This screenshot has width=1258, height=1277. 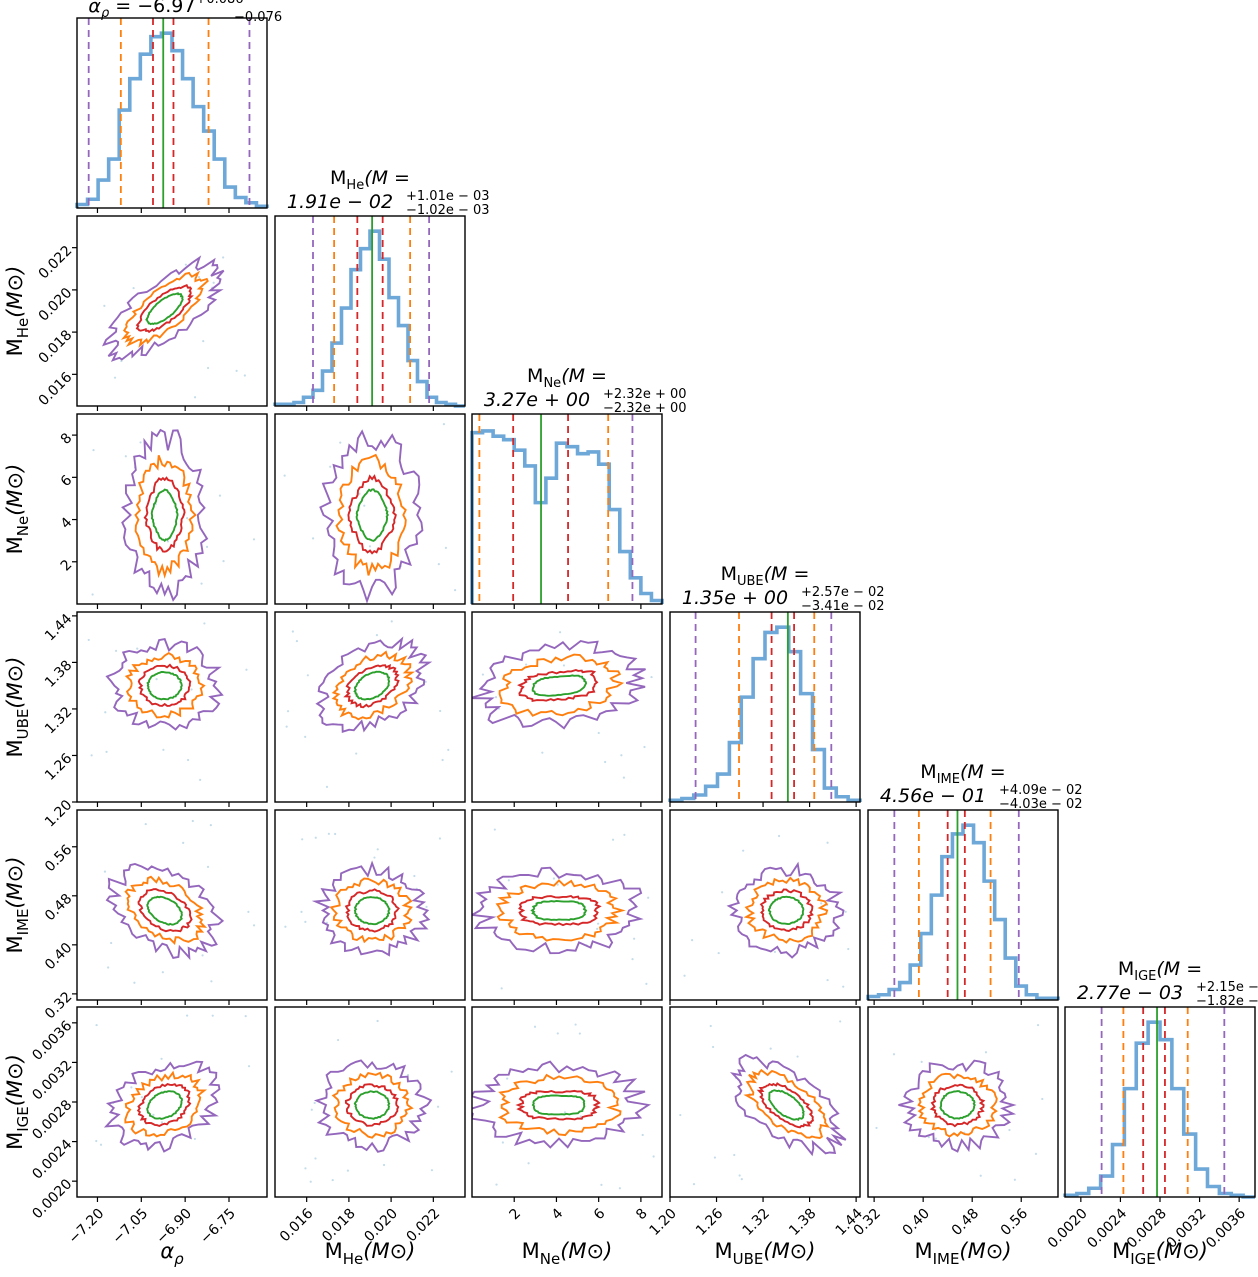 I want to click on title-plus-M_IGE: +2.15e − 04, so click(x=1227, y=987).